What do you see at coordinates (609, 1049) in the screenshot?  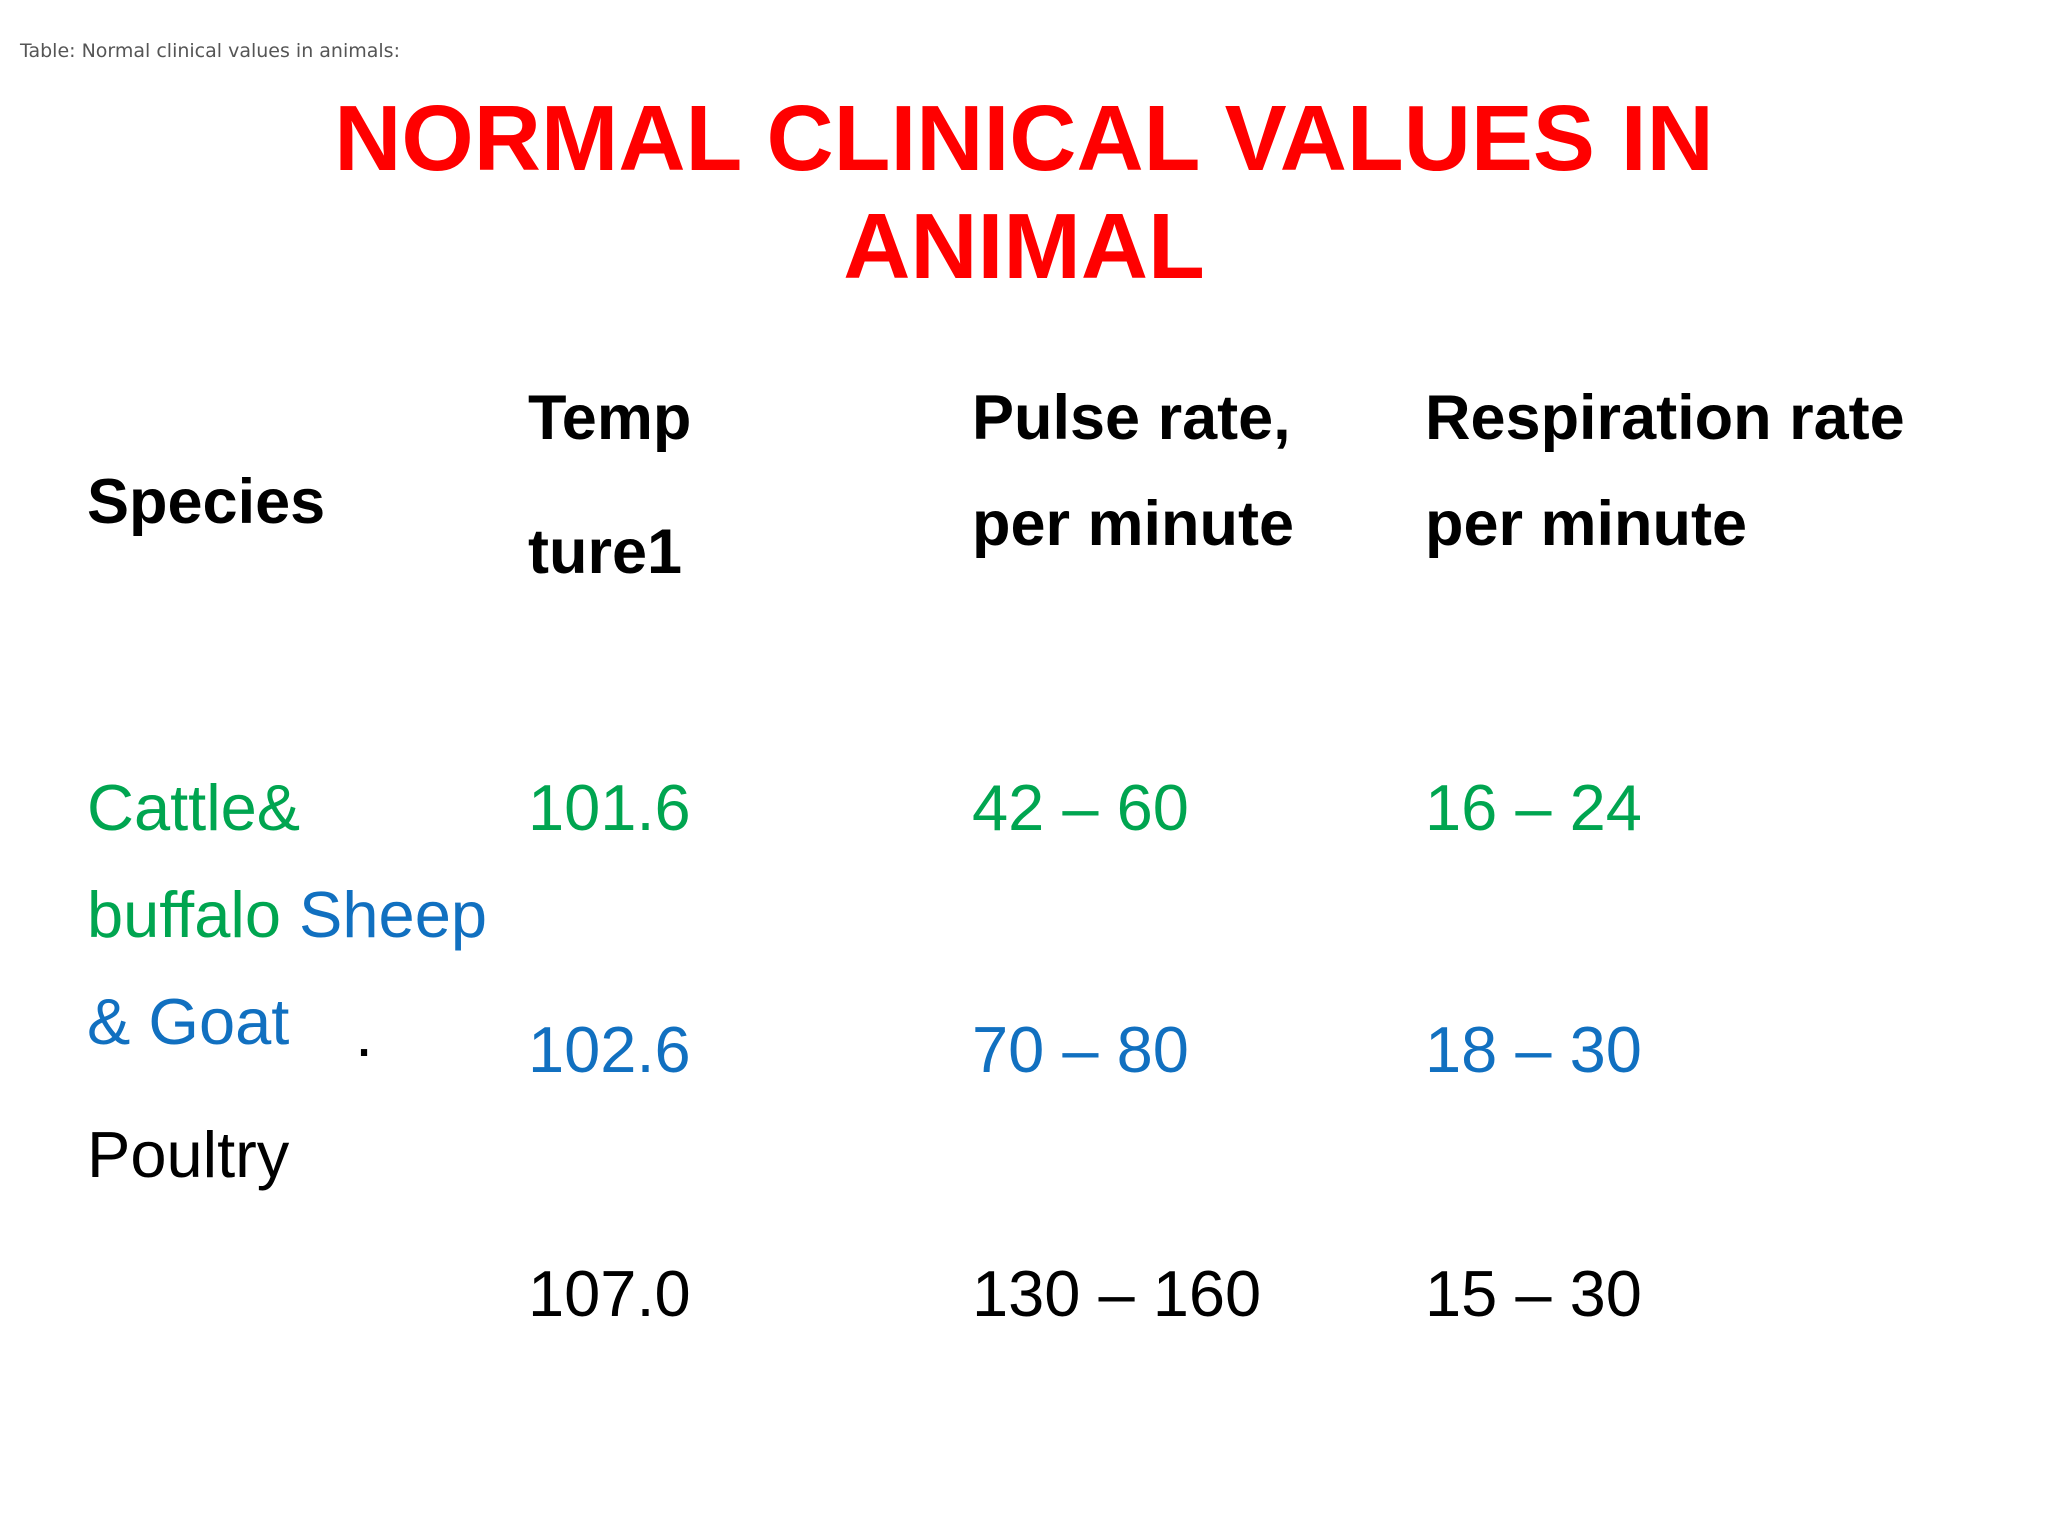 I see `row-2-temp: 102.6` at bounding box center [609, 1049].